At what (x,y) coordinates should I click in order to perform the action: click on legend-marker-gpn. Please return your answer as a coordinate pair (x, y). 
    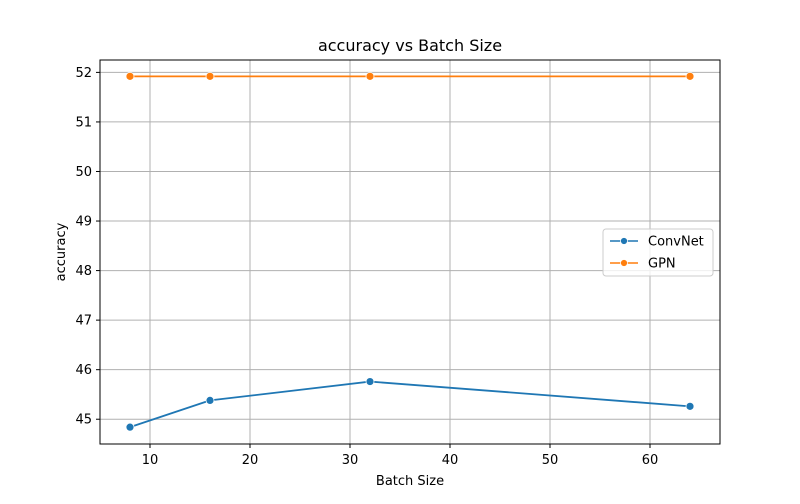
    Looking at the image, I should click on (624, 263).